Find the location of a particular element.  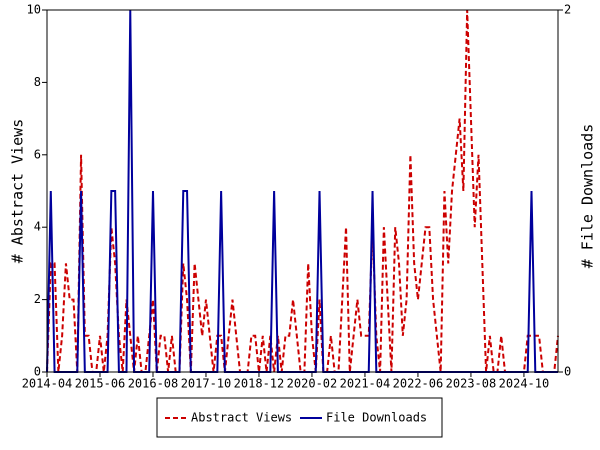

x-tick-label: 2016-08 is located at coordinates (153, 384).